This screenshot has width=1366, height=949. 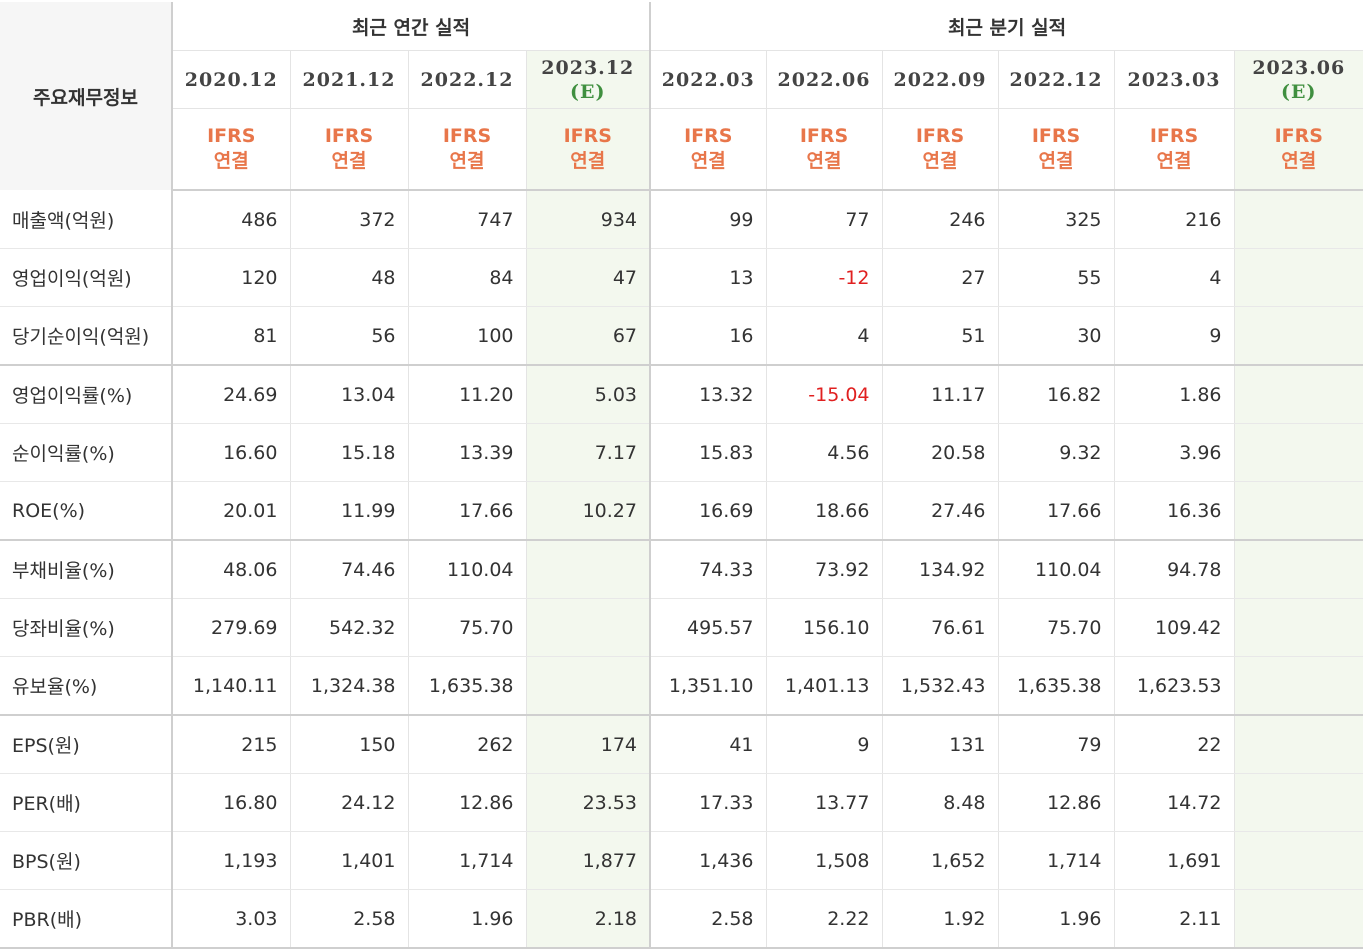 I want to click on row-label: 당기순이익(억원), so click(x=86, y=336).